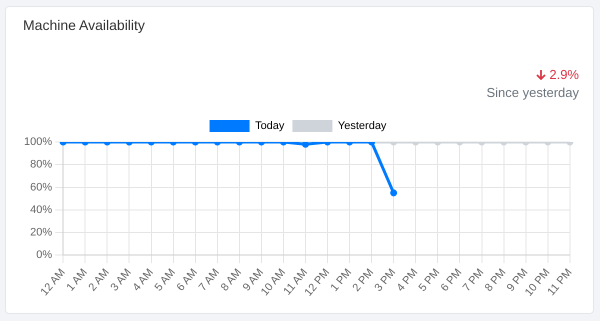 The image size is (600, 321). Describe the element at coordinates (41, 210) in the screenshot. I see `y-tick-label: 40%` at that location.